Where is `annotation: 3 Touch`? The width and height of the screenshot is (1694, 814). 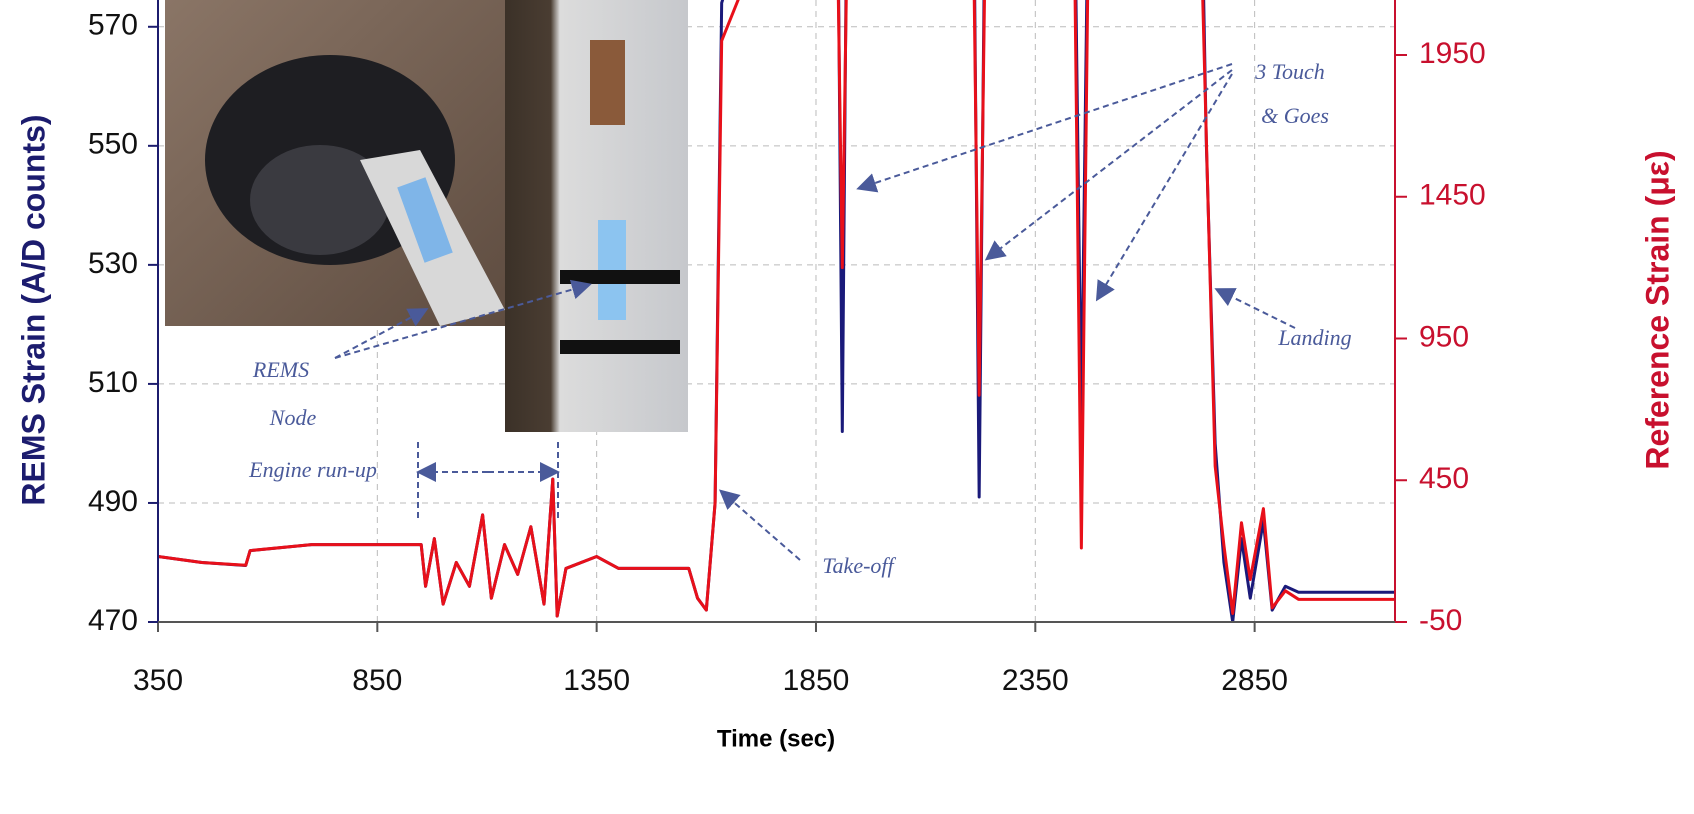 annotation: 3 Touch is located at coordinates (1289, 71).